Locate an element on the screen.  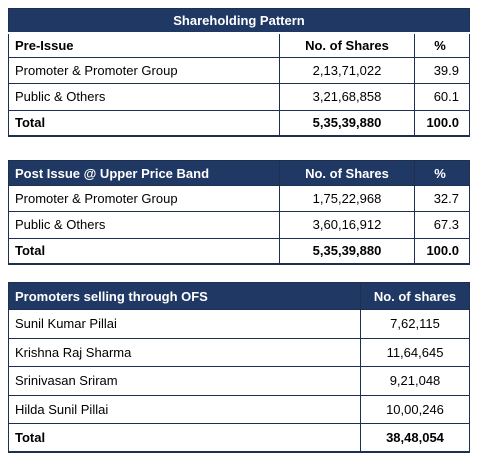
cell: 60.1 is located at coordinates (442, 97).